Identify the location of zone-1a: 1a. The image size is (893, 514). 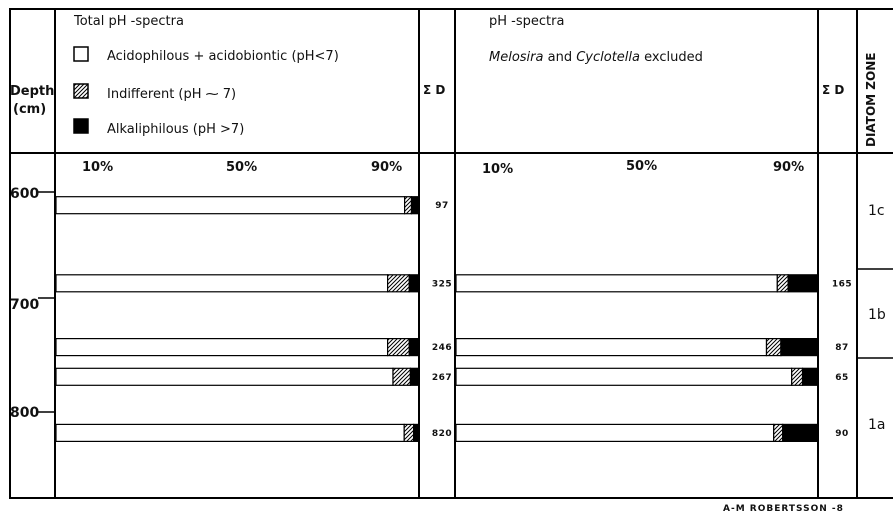
(877, 425).